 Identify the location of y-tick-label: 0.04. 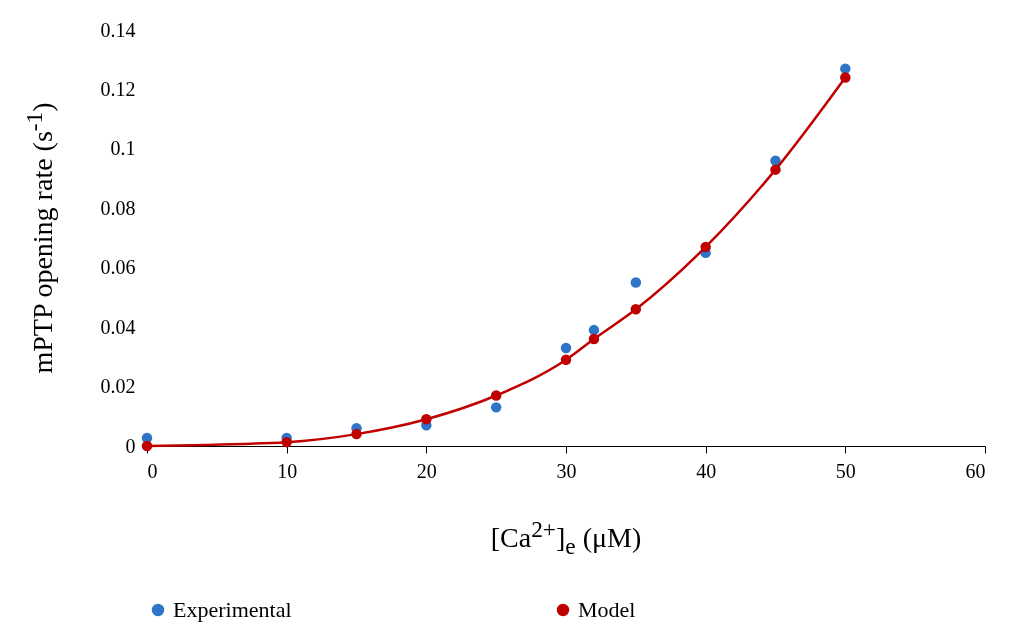
(118, 326).